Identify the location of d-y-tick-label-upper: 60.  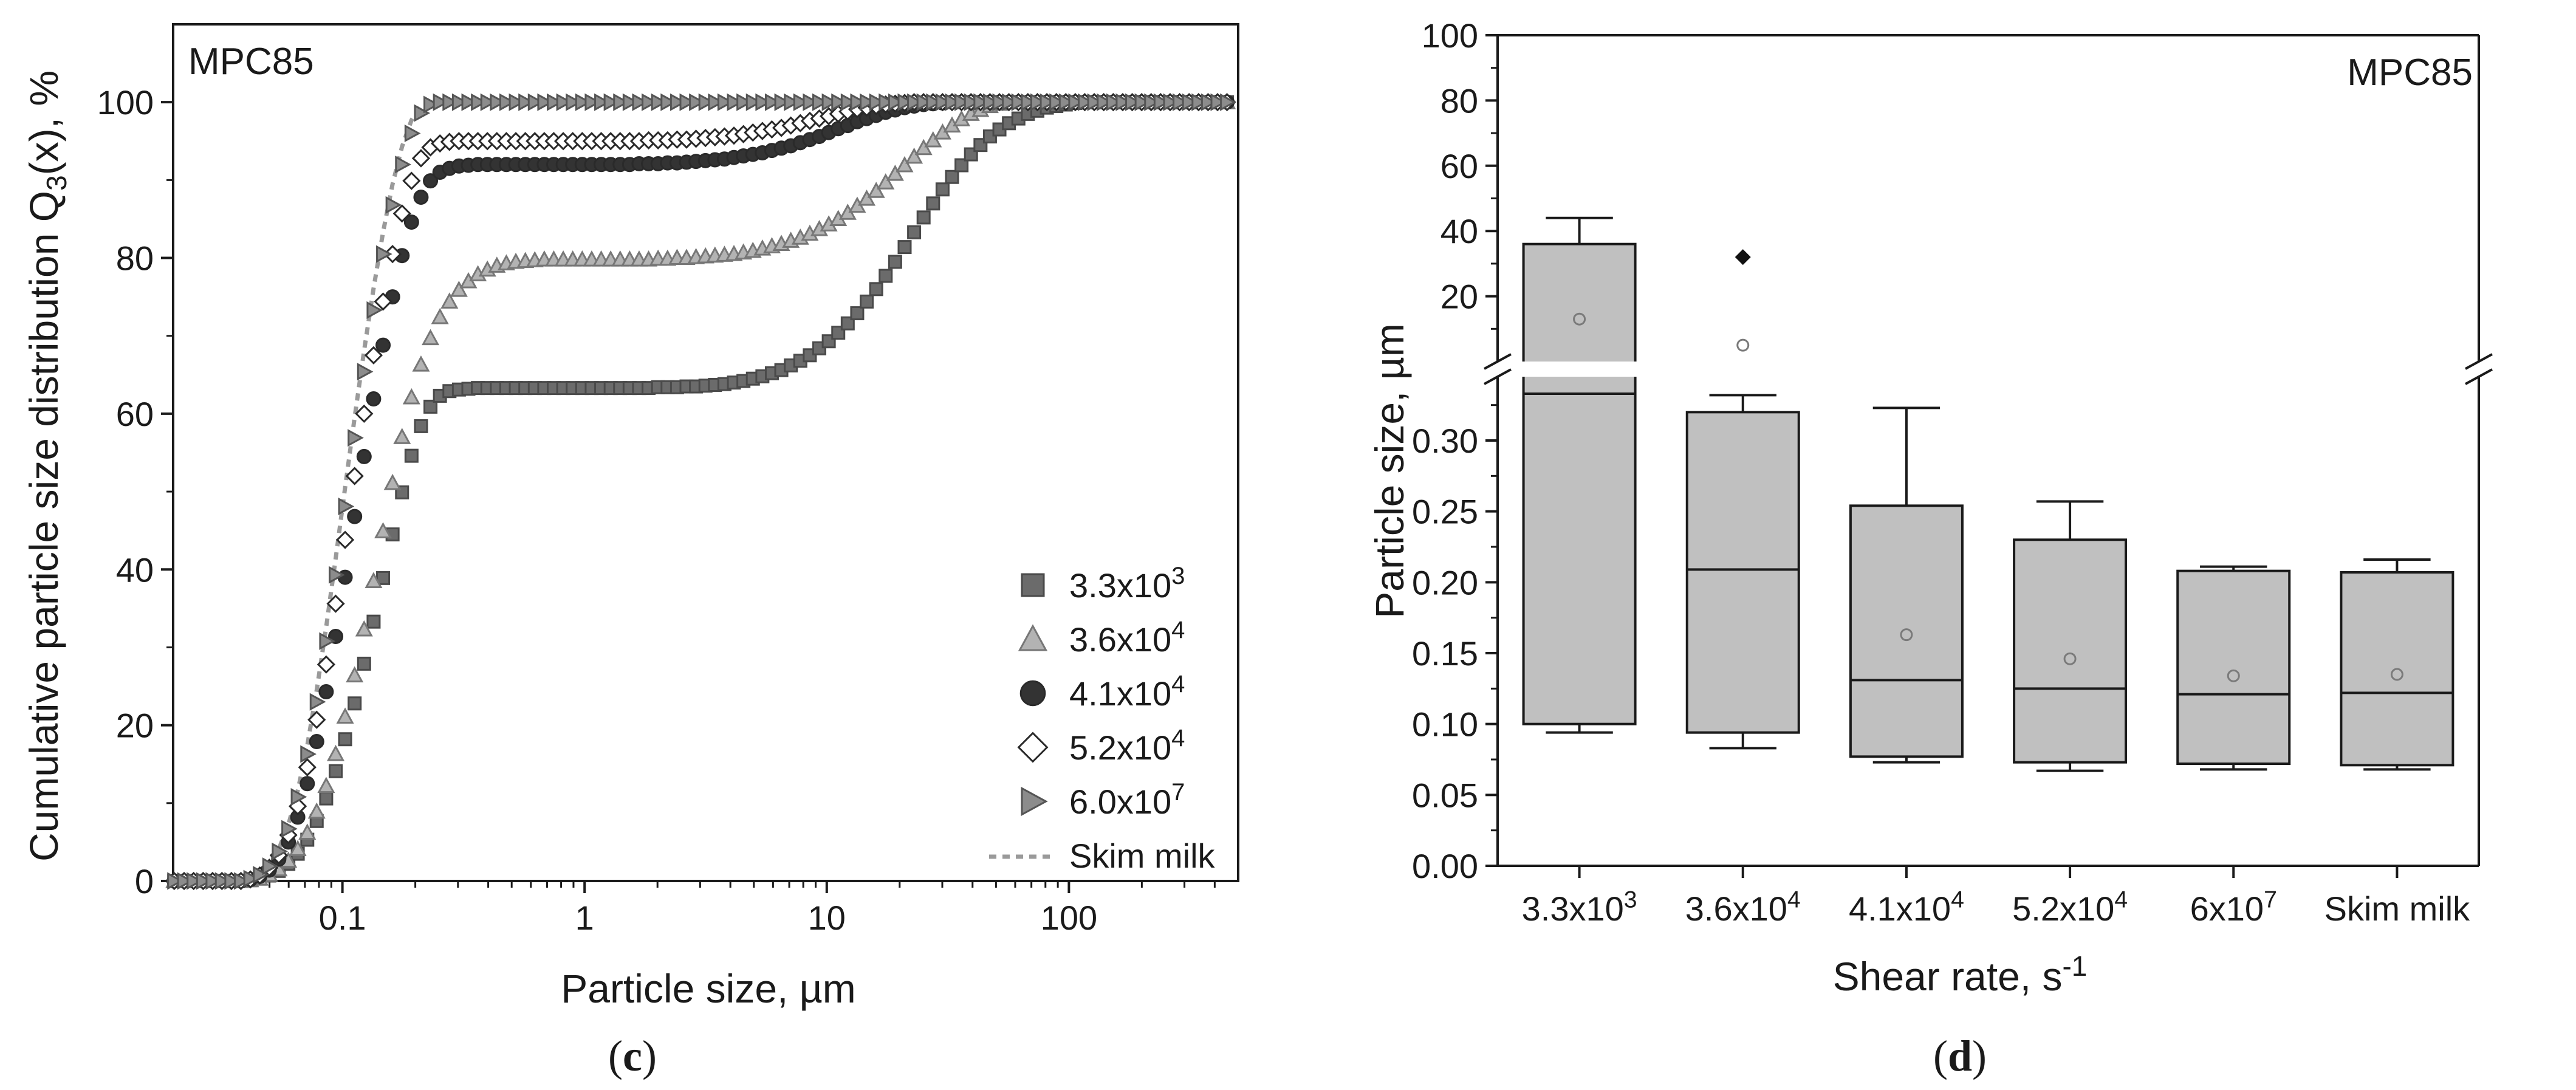
(1459, 166).